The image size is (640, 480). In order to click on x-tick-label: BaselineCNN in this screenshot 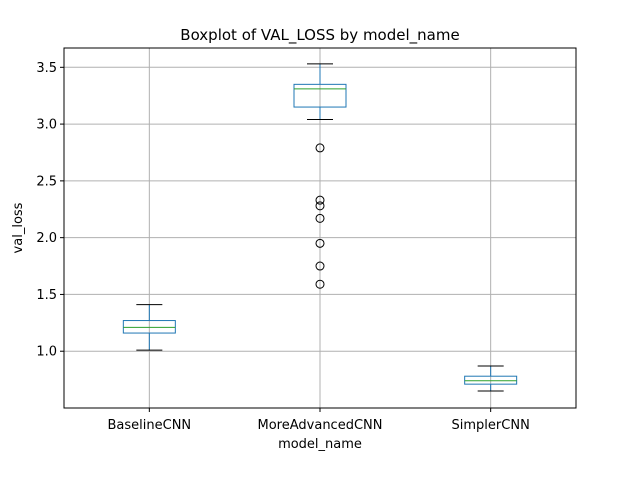, I will do `click(150, 425)`.